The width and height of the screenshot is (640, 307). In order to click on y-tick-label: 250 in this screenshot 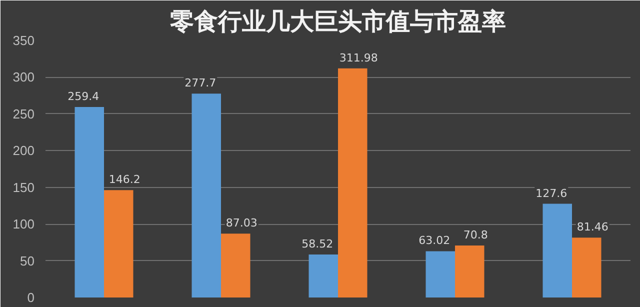, I will do `click(23, 114)`.